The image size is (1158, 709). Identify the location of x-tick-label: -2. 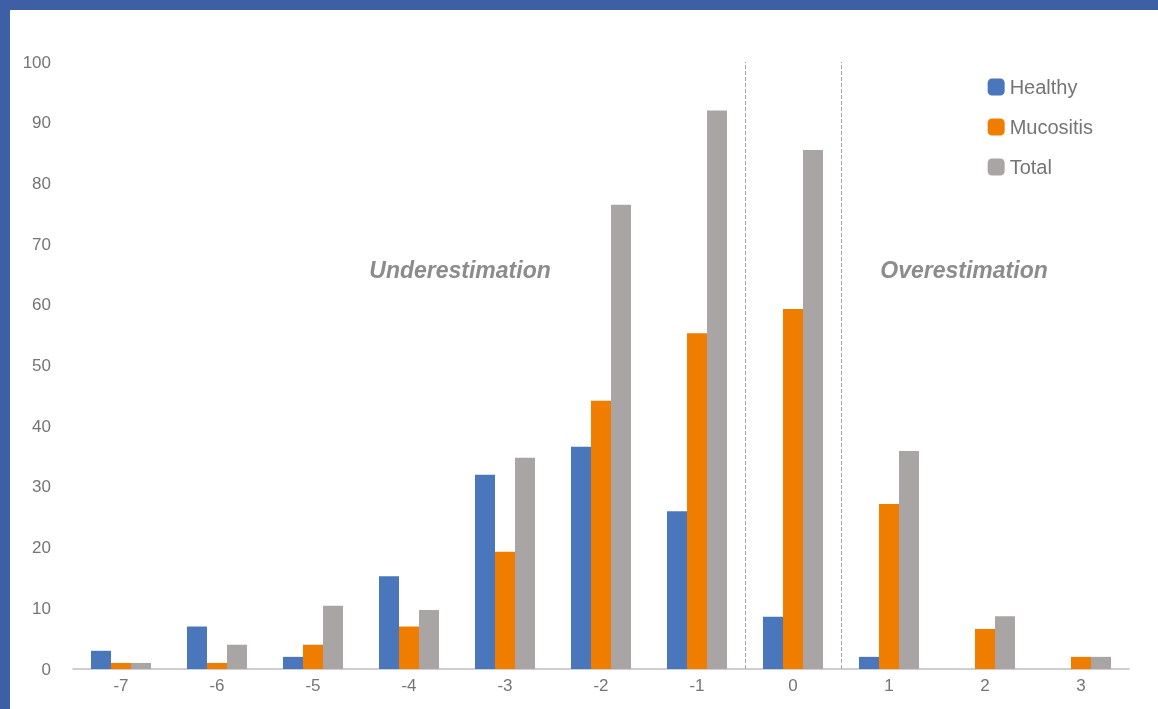
(601, 685).